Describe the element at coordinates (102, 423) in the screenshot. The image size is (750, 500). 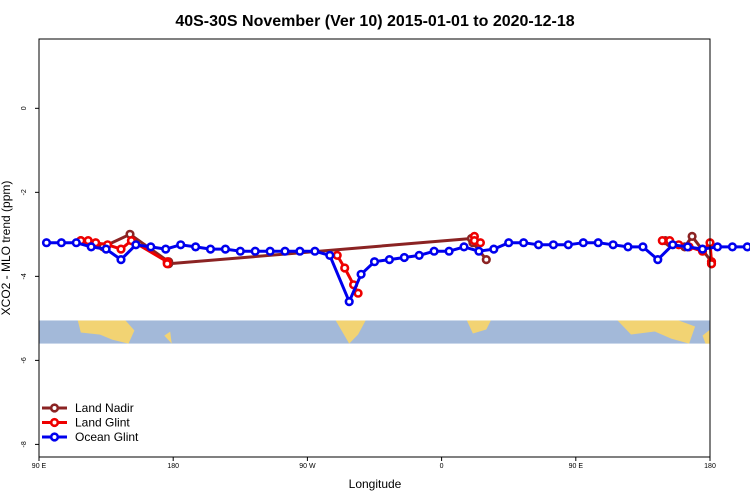
I see `legend-label-land-glint: Land Glint` at that location.